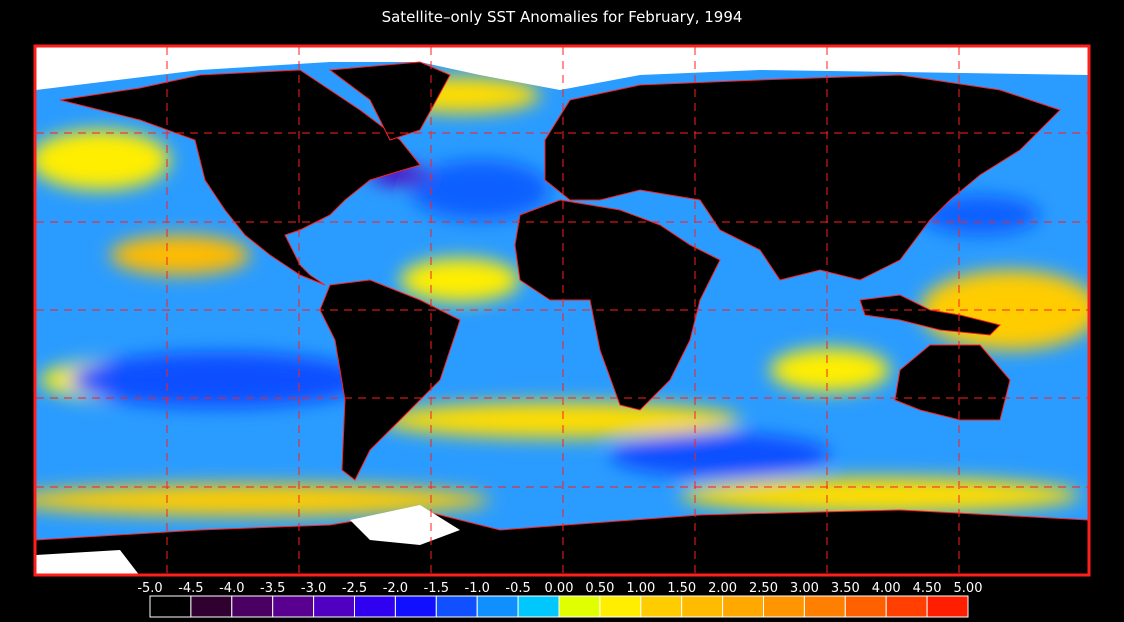 This screenshot has width=1124, height=622. I want to click on colorbar-label: -1.0, so click(477, 588).